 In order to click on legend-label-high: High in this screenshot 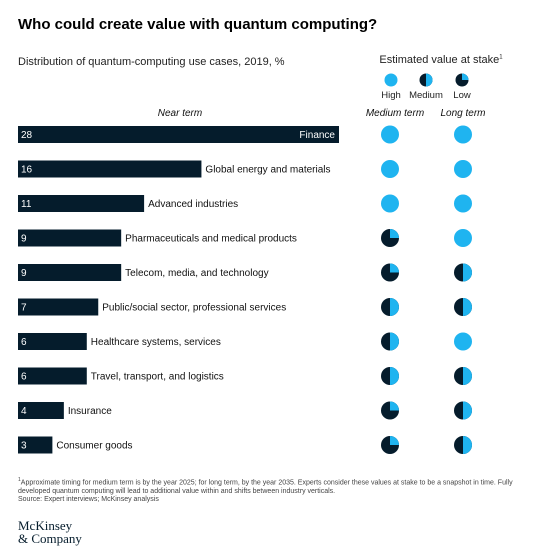, I will do `click(391, 95)`.